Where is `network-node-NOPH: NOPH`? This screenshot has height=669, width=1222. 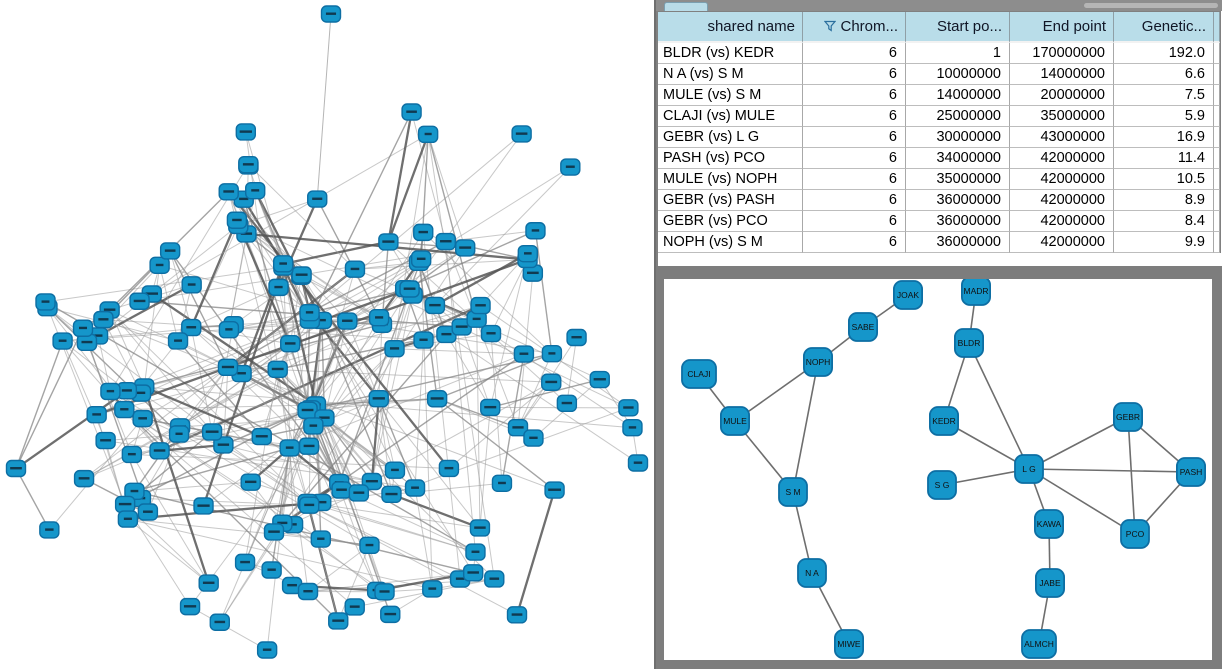 network-node-NOPH: NOPH is located at coordinates (817, 362).